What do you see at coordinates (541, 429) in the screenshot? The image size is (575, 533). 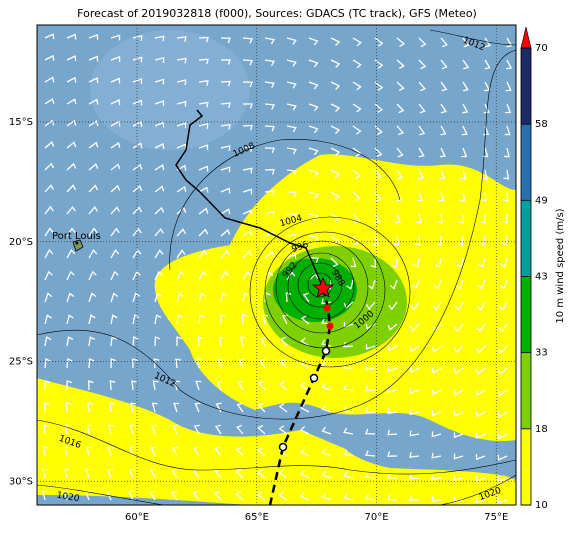 I see `colorbar-tick-label: 18` at bounding box center [541, 429].